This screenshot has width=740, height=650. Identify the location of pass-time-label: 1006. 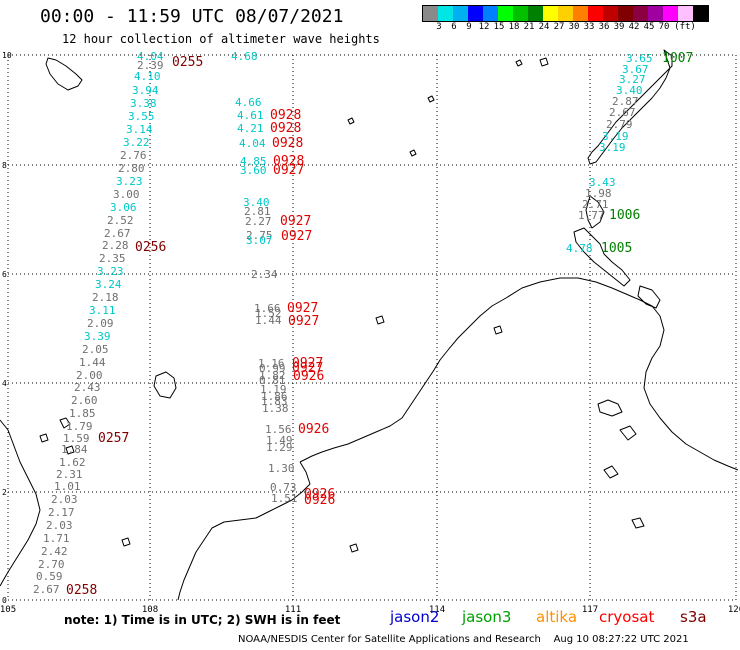
(624, 215).